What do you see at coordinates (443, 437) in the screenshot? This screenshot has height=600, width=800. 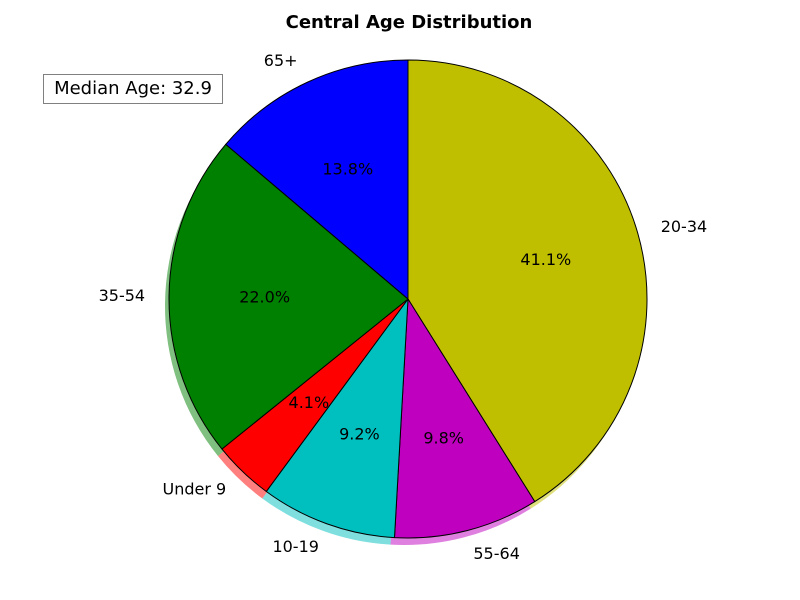 I see `percent-label-55-64: 9.8%` at bounding box center [443, 437].